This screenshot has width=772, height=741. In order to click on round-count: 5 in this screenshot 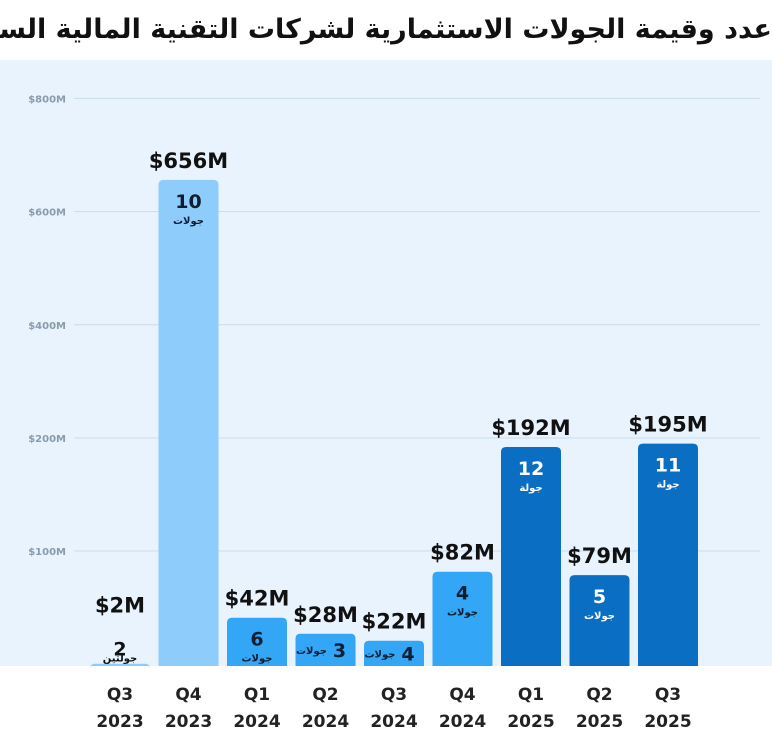, I will do `click(599, 597)`.